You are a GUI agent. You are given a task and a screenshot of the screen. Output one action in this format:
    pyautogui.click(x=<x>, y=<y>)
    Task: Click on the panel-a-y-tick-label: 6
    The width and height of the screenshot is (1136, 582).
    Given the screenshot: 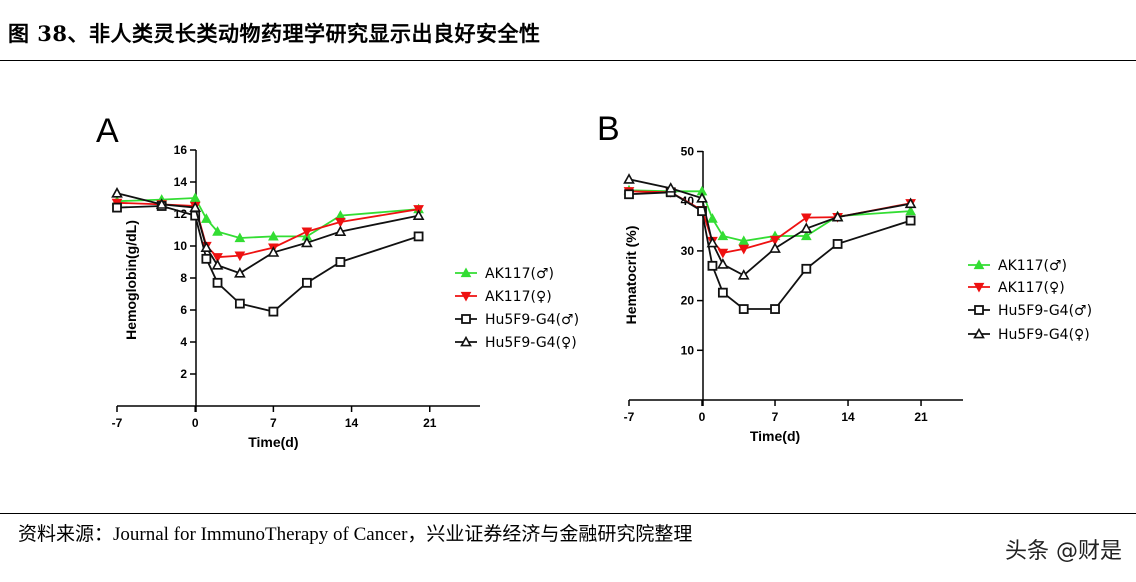 What is the action you would take?
    pyautogui.click(x=183, y=310)
    